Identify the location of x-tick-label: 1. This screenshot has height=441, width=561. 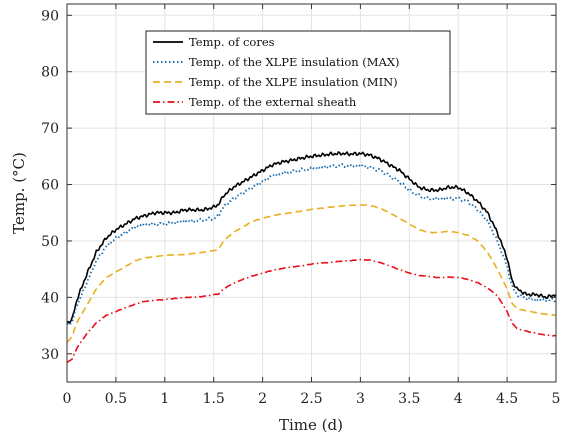
(164, 399).